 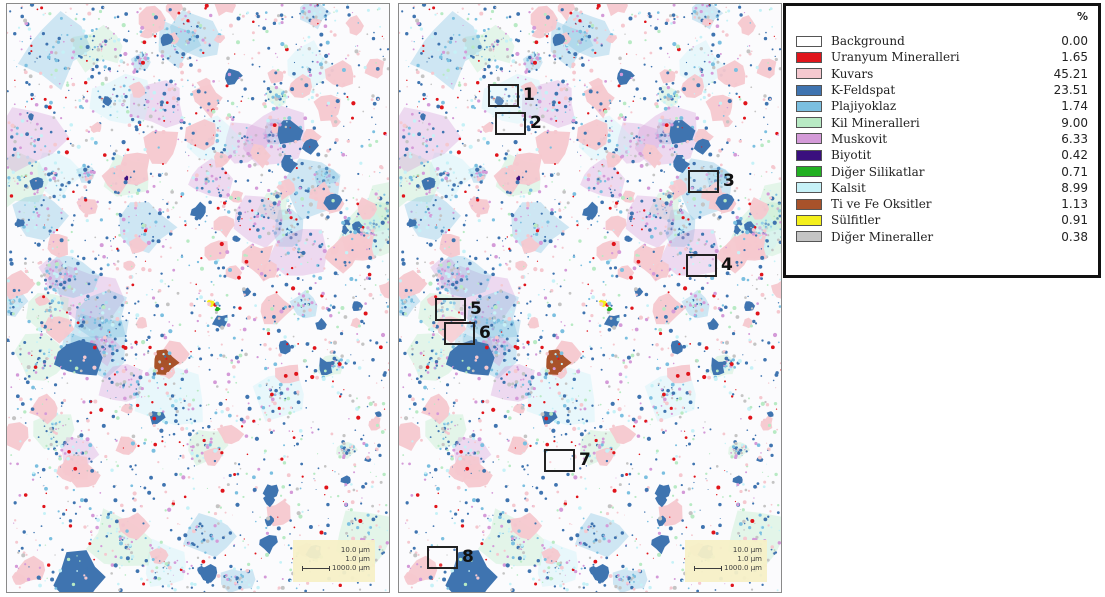 What do you see at coordinates (868, 41) in the screenshot?
I see `mineral-name: Background` at bounding box center [868, 41].